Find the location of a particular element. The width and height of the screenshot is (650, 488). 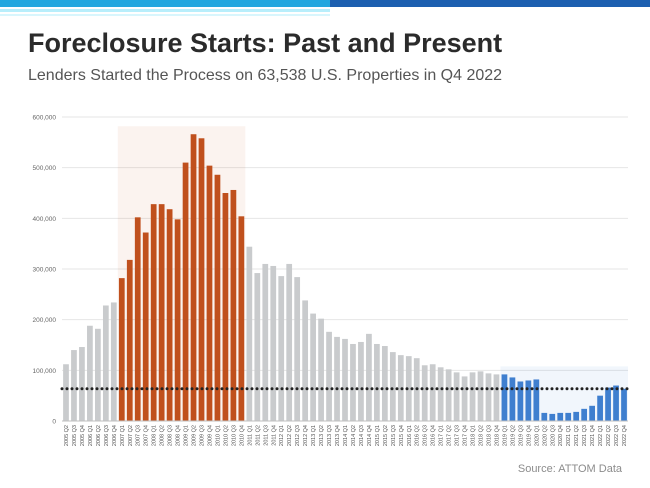

x-tick-label: 2007 Q2 is located at coordinates (131, 435).